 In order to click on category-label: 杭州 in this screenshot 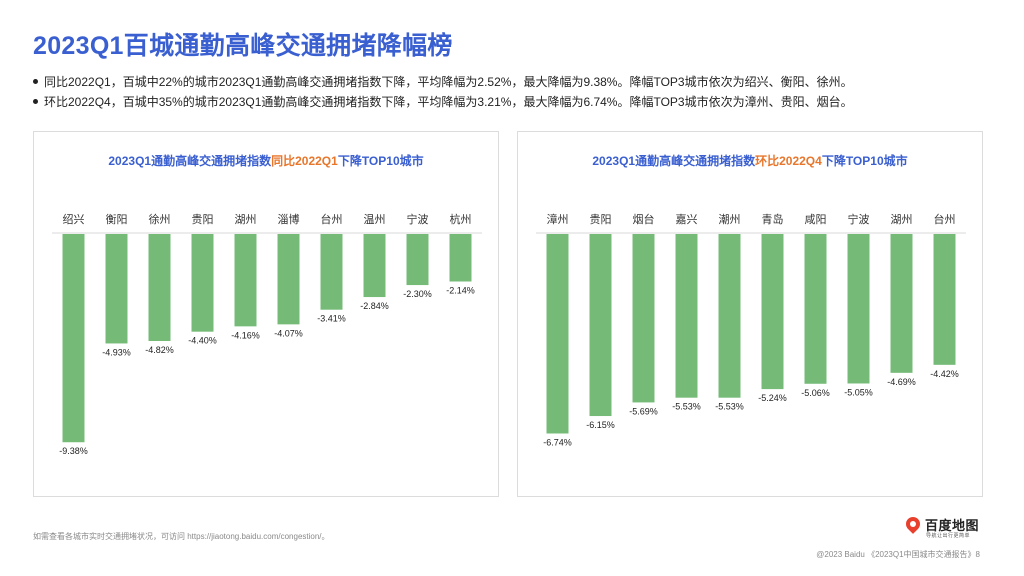, I will do `click(461, 219)`.